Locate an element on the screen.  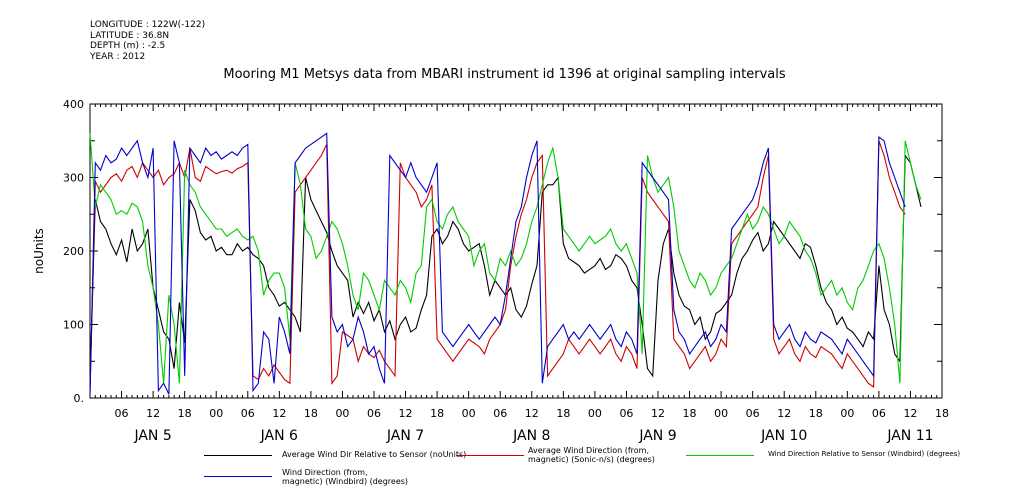
y-axis-label: noUnits is located at coordinates (39, 251).